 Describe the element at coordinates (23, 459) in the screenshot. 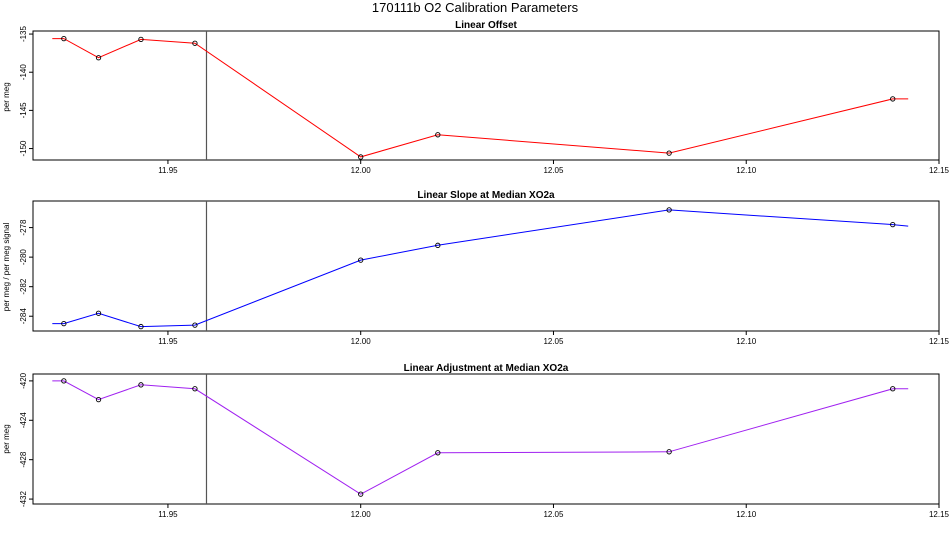

I see `y-tick-label: -428` at that location.